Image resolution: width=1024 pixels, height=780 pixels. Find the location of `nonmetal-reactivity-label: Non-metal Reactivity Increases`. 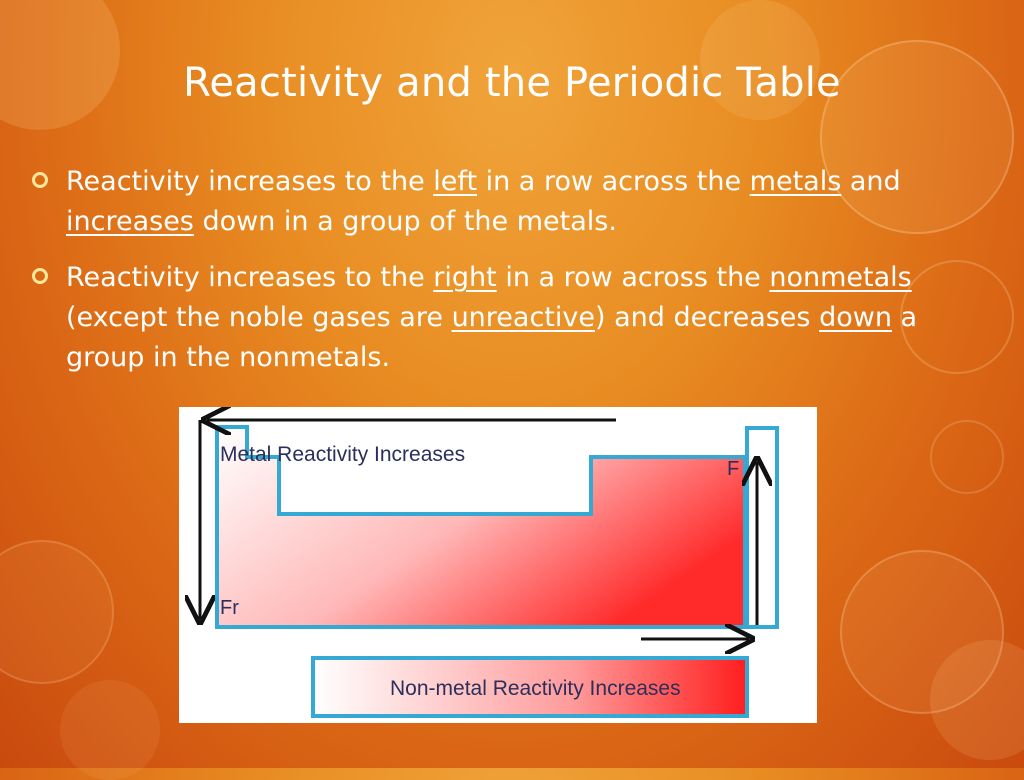

nonmetal-reactivity-label: Non-metal Reactivity Increases is located at coordinates (535, 688).